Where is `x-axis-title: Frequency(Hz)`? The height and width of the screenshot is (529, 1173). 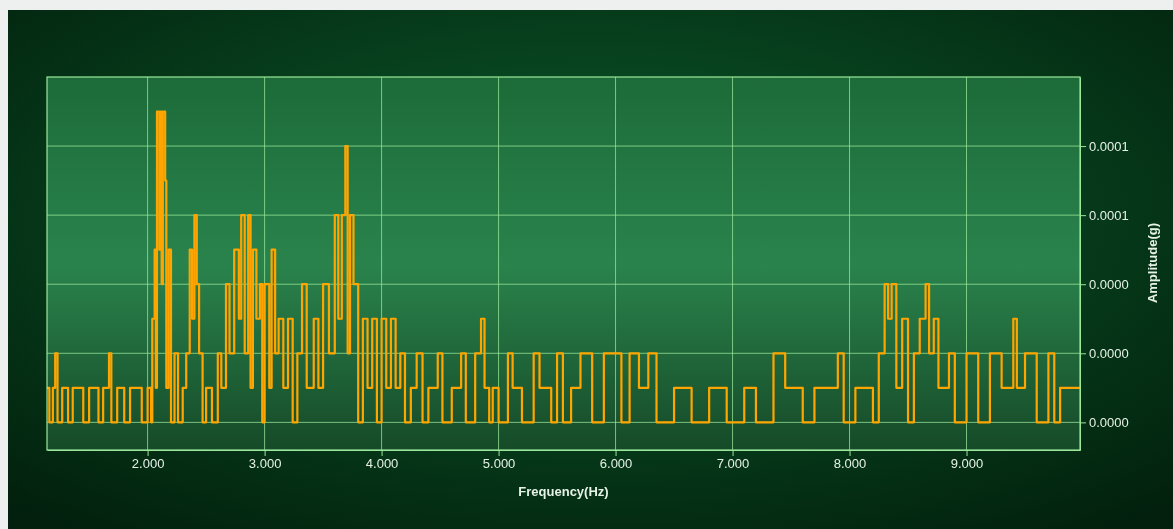
x-axis-title: Frequency(Hz) is located at coordinates (563, 491).